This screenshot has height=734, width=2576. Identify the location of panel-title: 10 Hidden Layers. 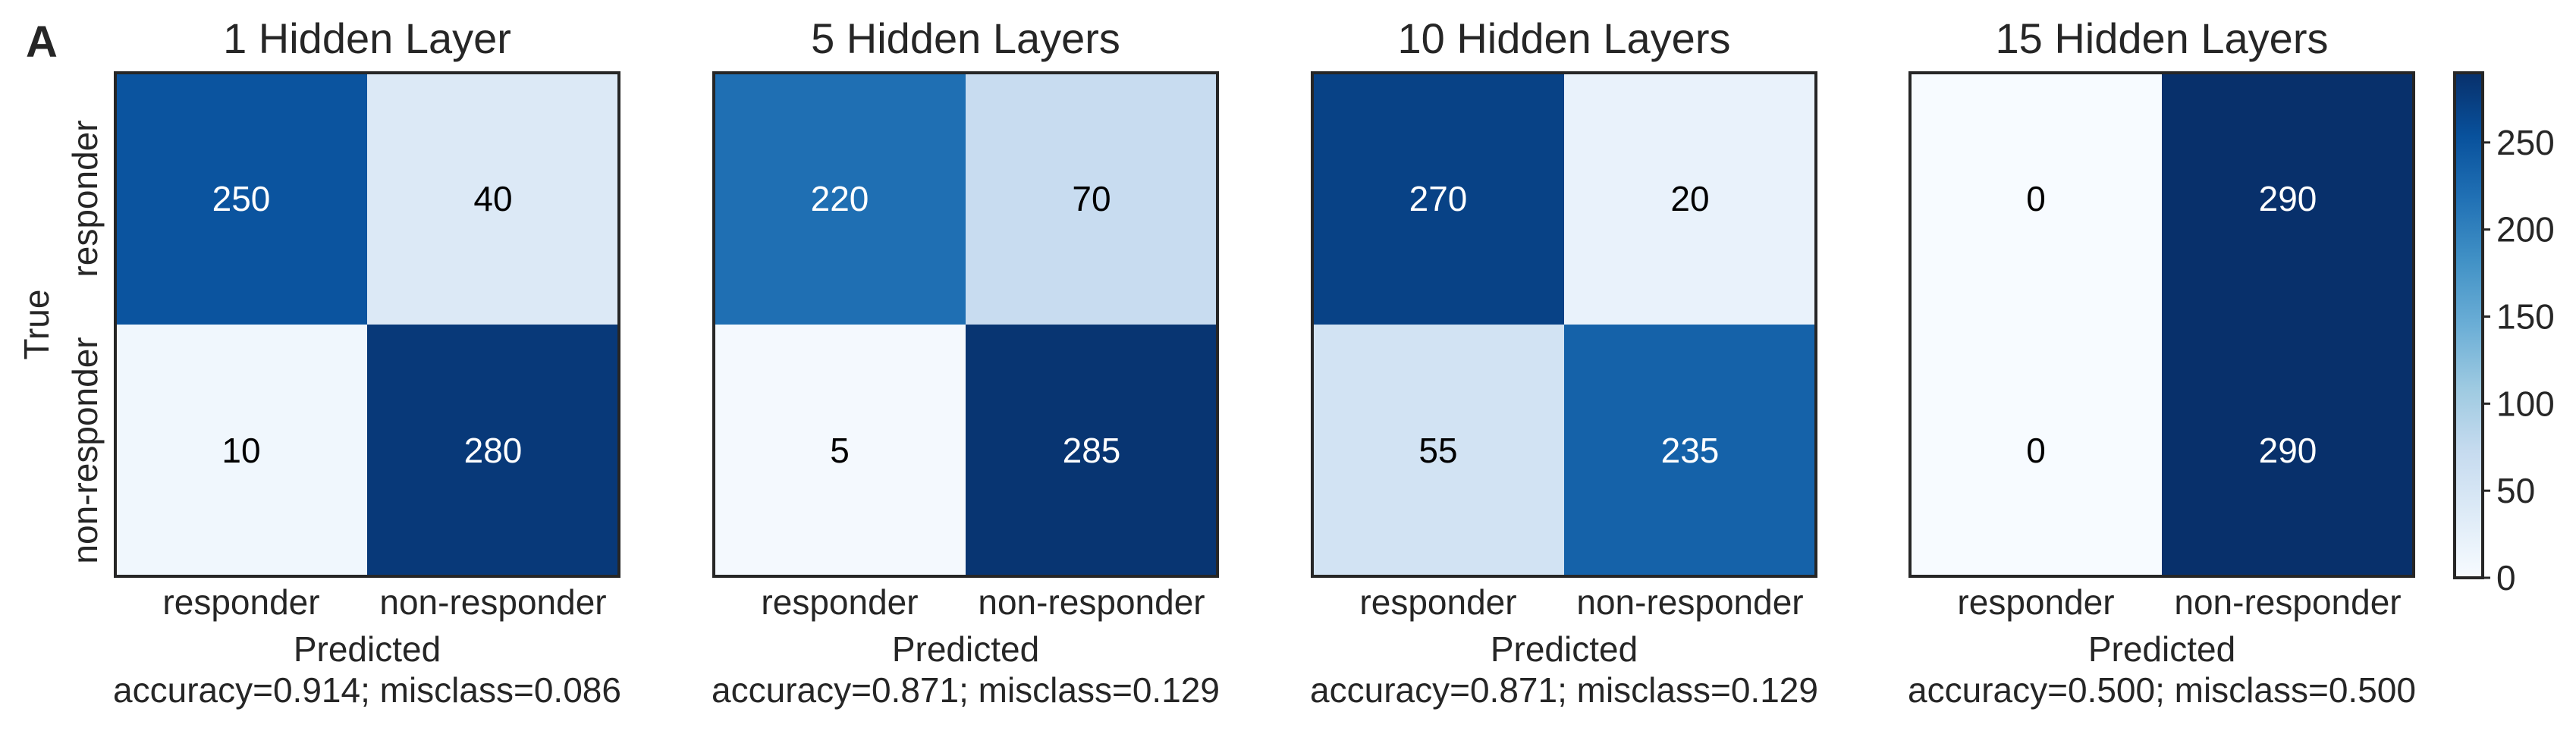
(1564, 38).